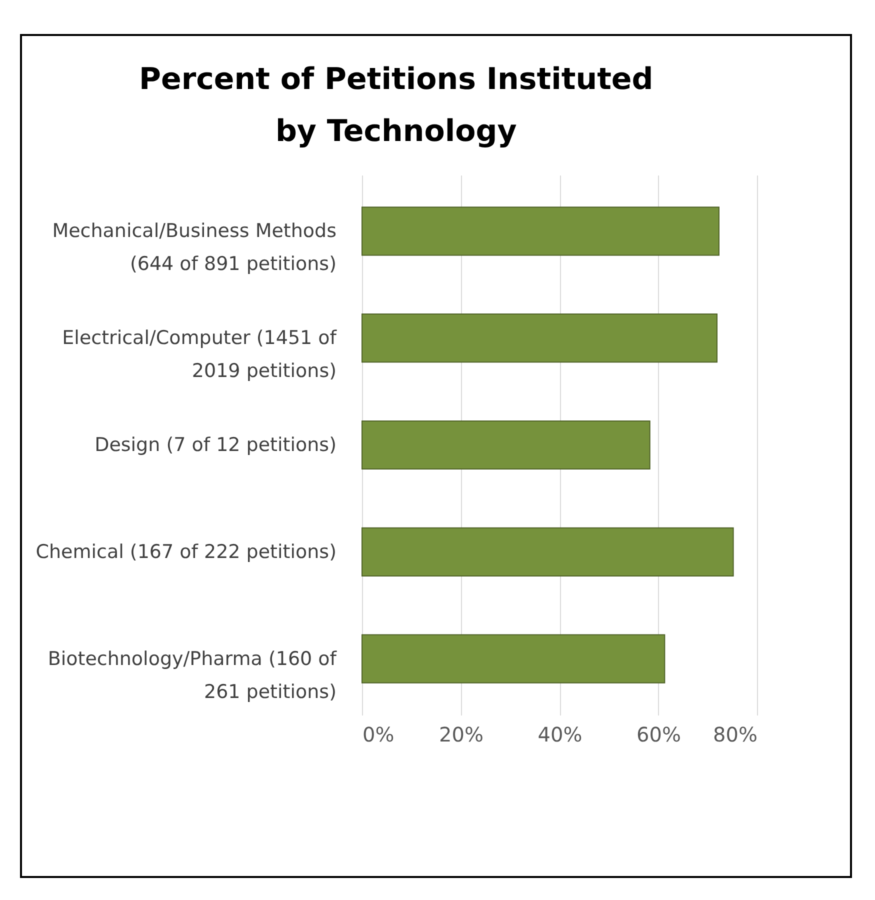 This screenshot has height=900, width=875. What do you see at coordinates (560, 734) in the screenshot?
I see `x-tick-label: 40%` at bounding box center [560, 734].